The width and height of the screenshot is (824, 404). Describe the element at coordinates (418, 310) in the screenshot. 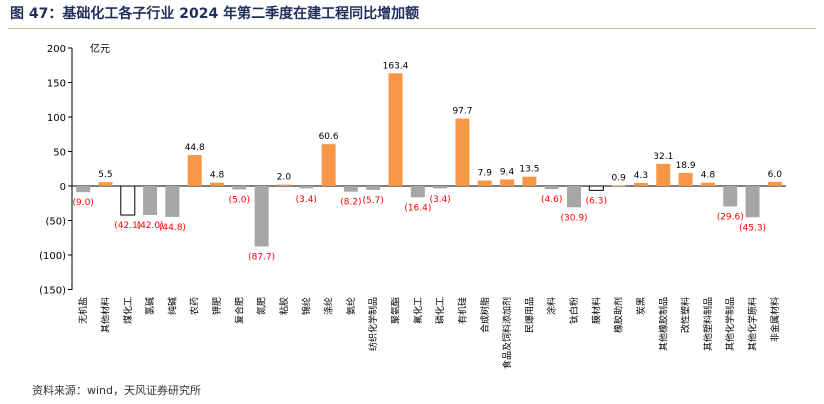

I see `category-label: 氟化工` at that location.